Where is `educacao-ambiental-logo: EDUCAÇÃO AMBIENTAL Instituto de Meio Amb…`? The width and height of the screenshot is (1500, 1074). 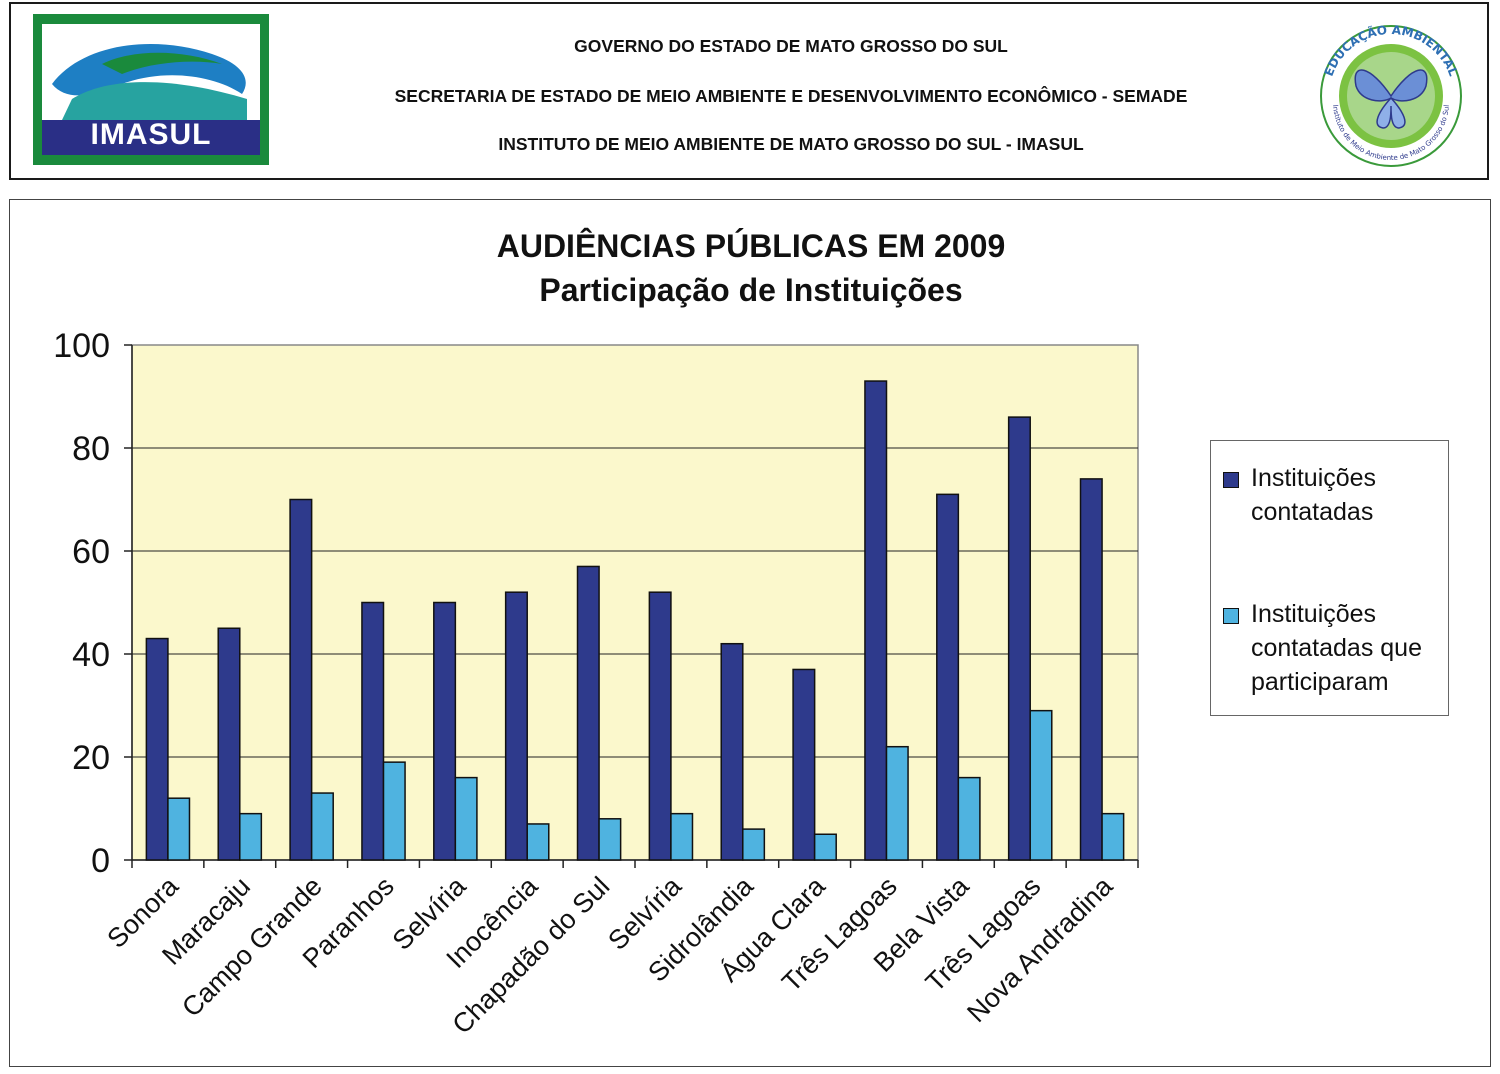
educacao-ambiental-logo: EDUCAÇÃO AMBIENTAL Instituto de Meio Amb… is located at coordinates (1391, 92).